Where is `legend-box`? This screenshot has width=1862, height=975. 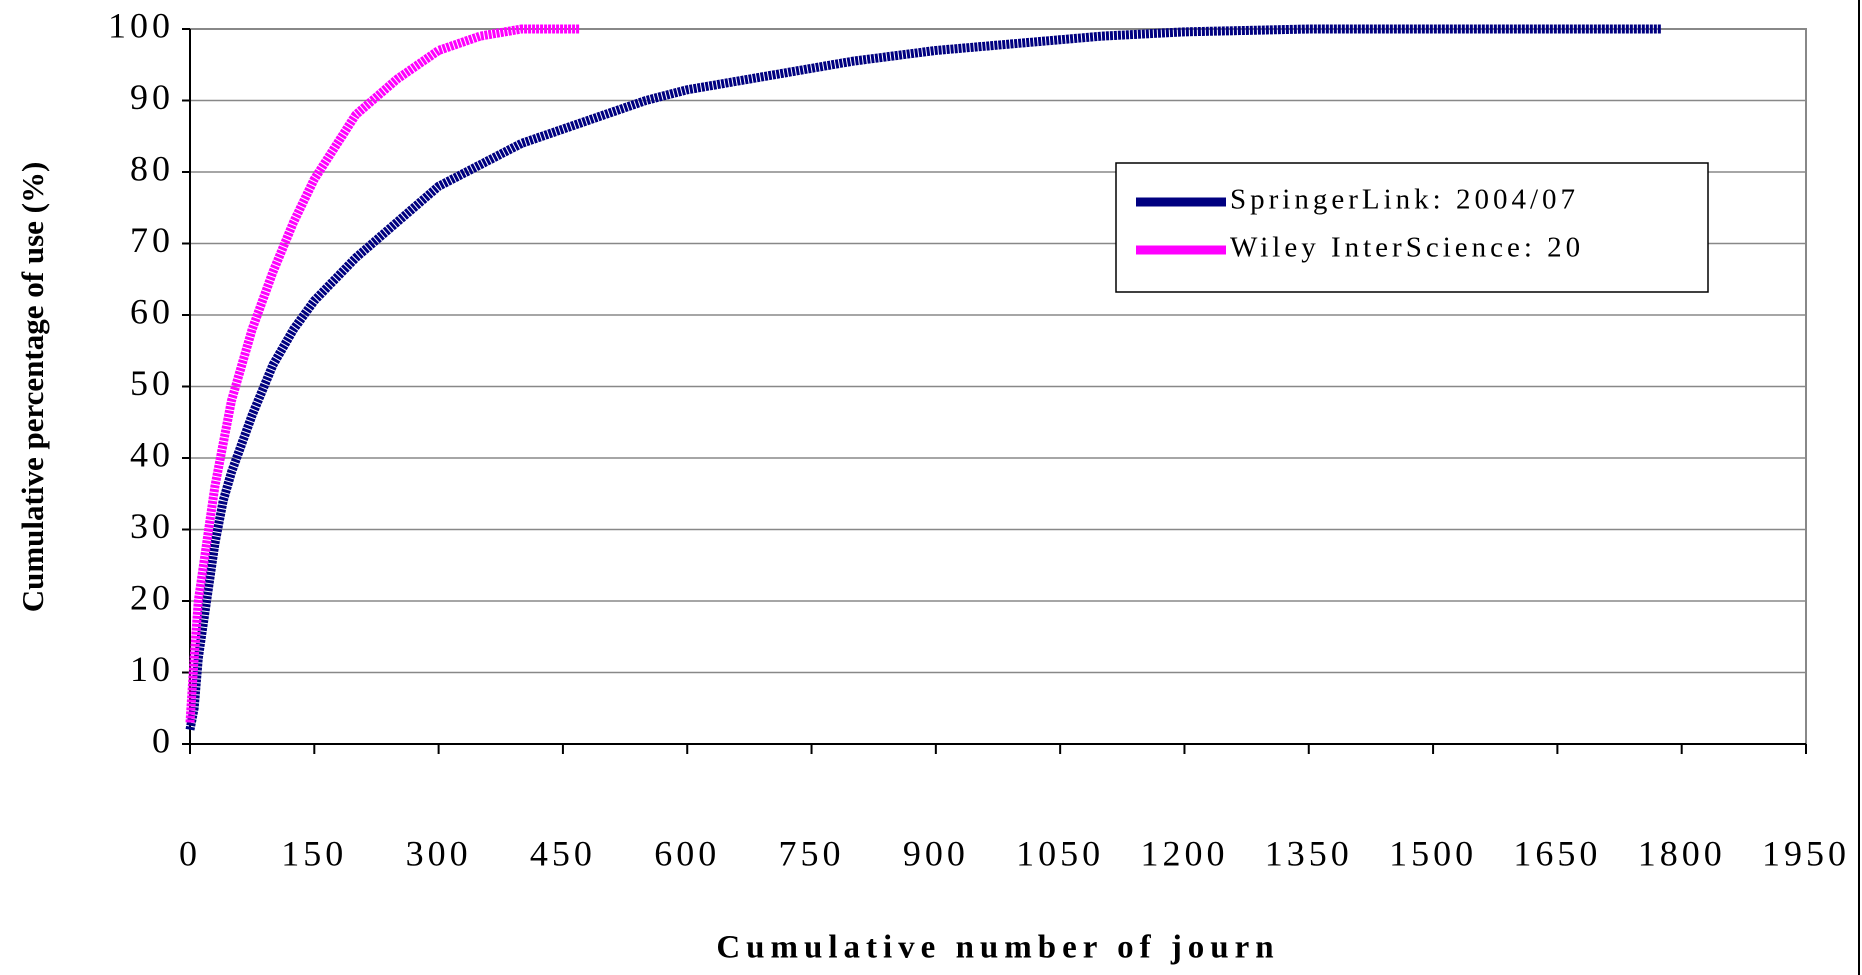
legend-box is located at coordinates (1412, 227).